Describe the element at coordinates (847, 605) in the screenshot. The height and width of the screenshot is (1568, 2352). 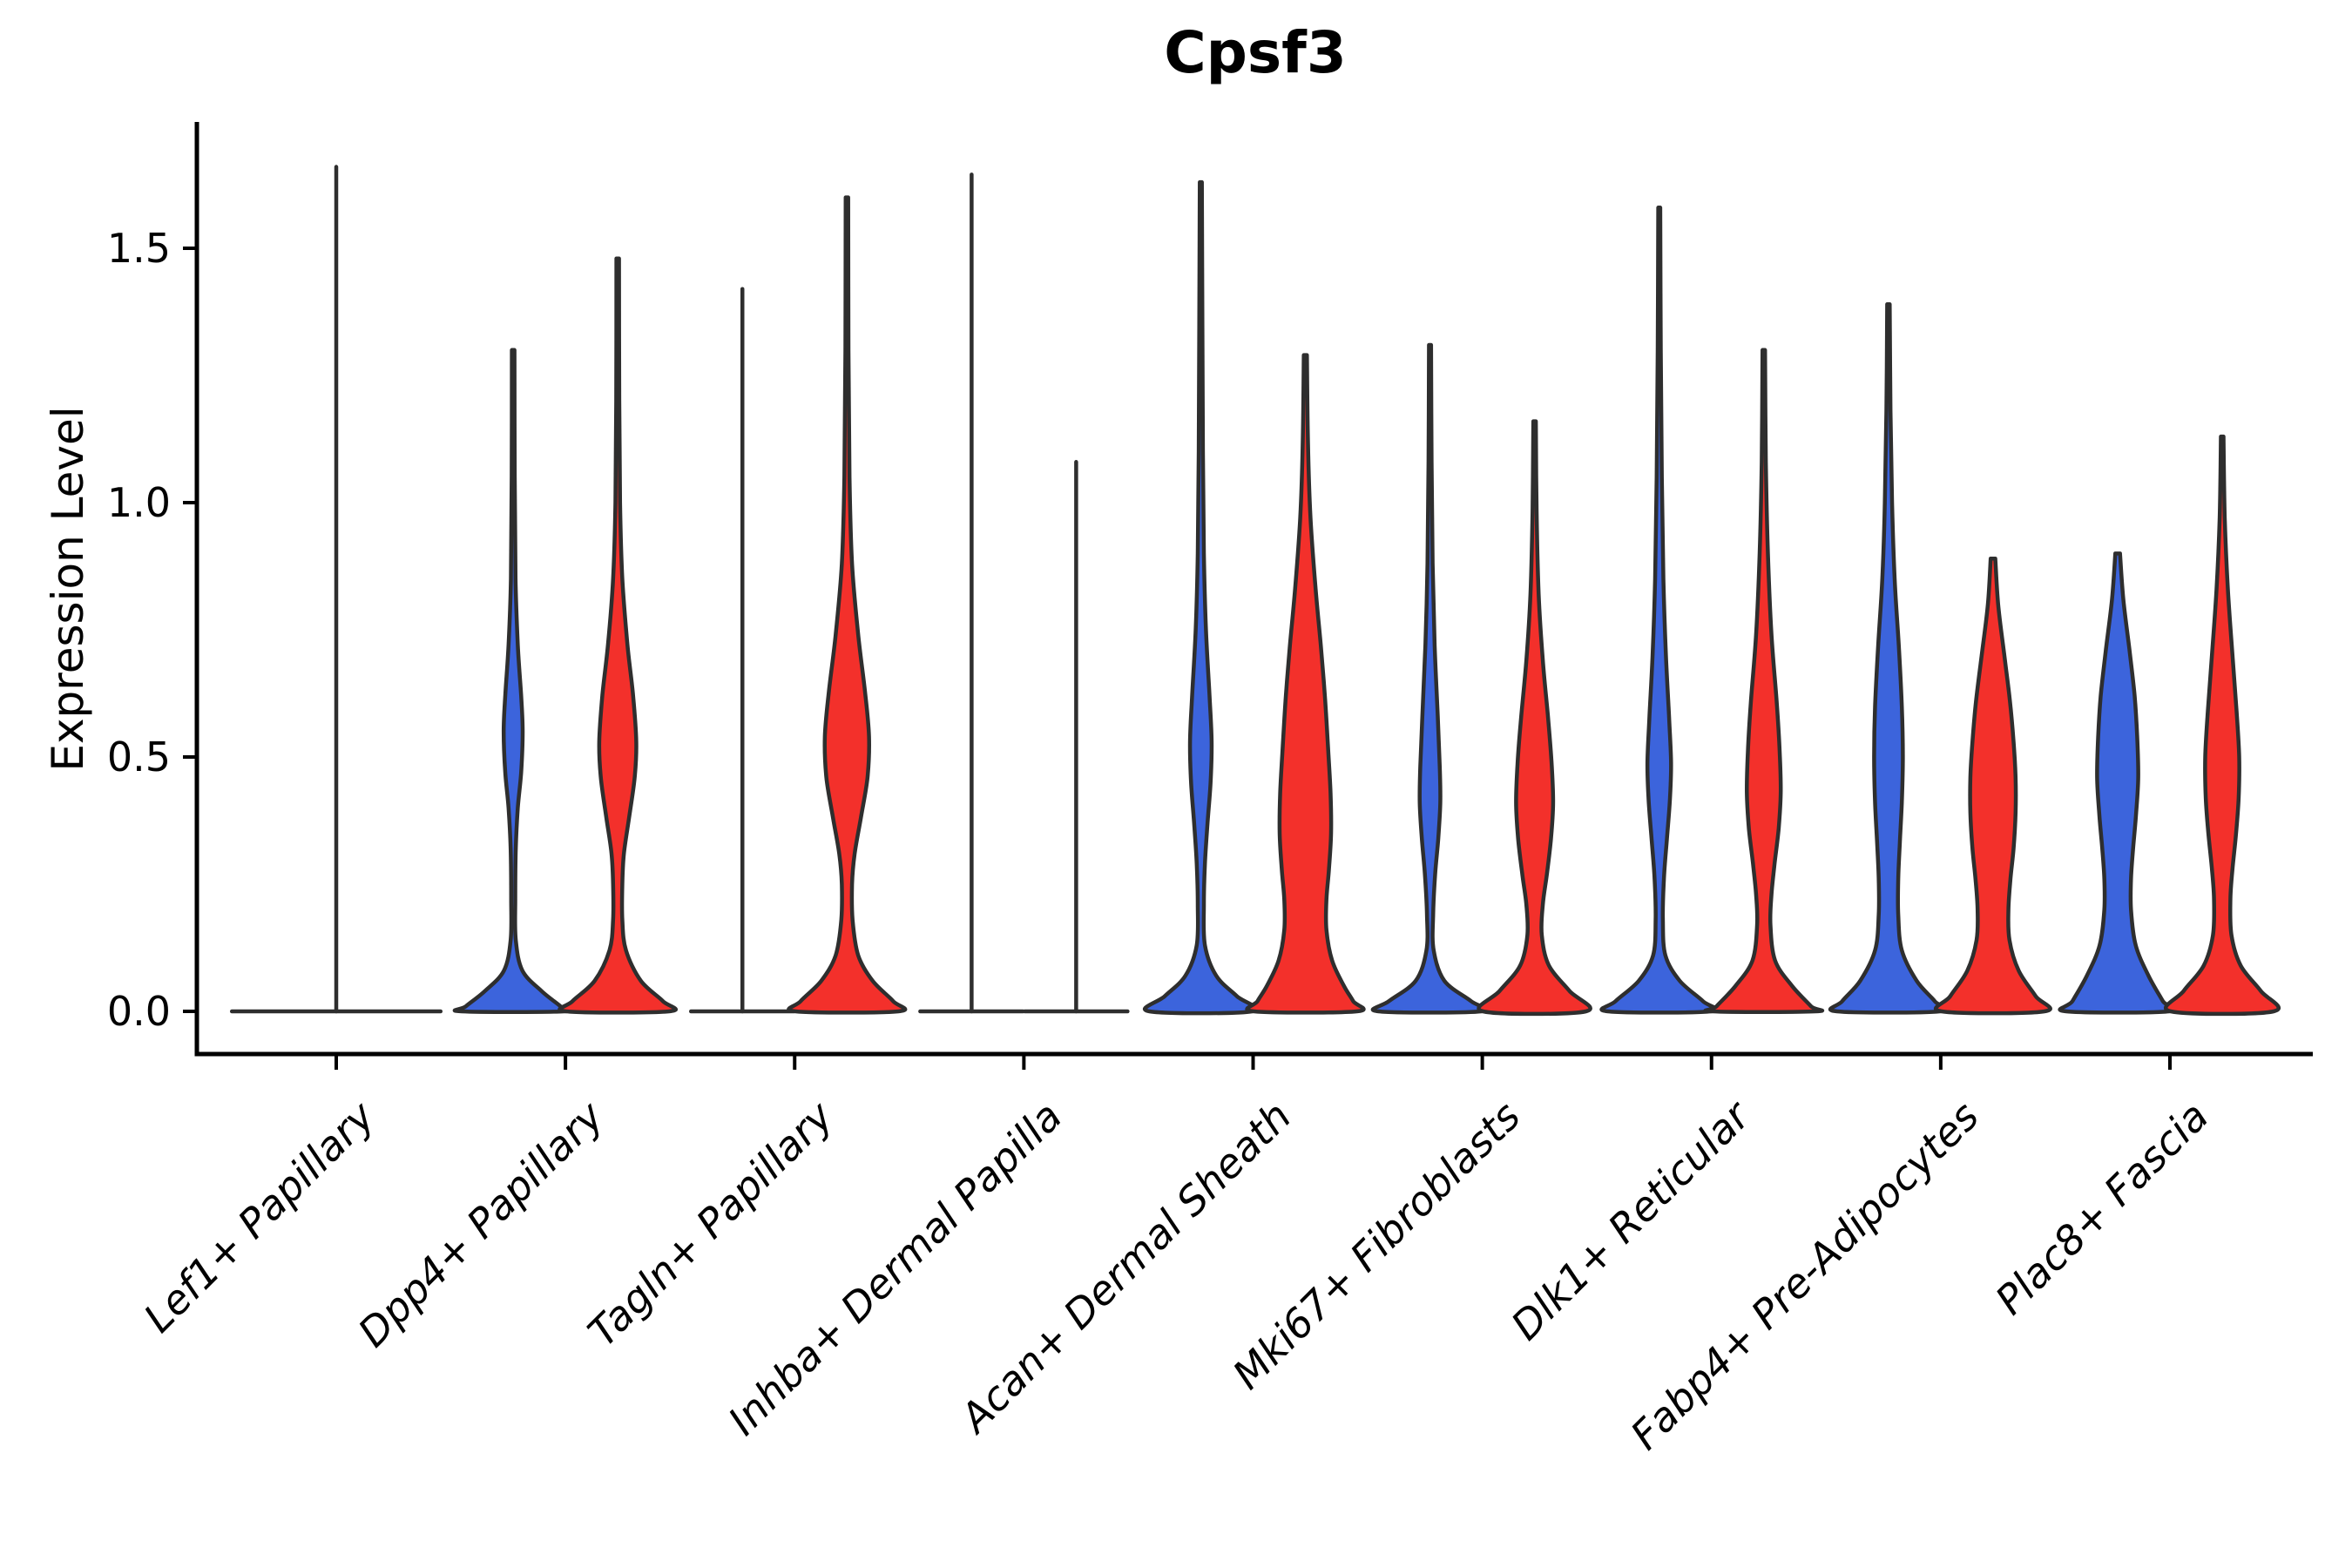
I see `violin-Tagln+ Papillary-red` at that location.